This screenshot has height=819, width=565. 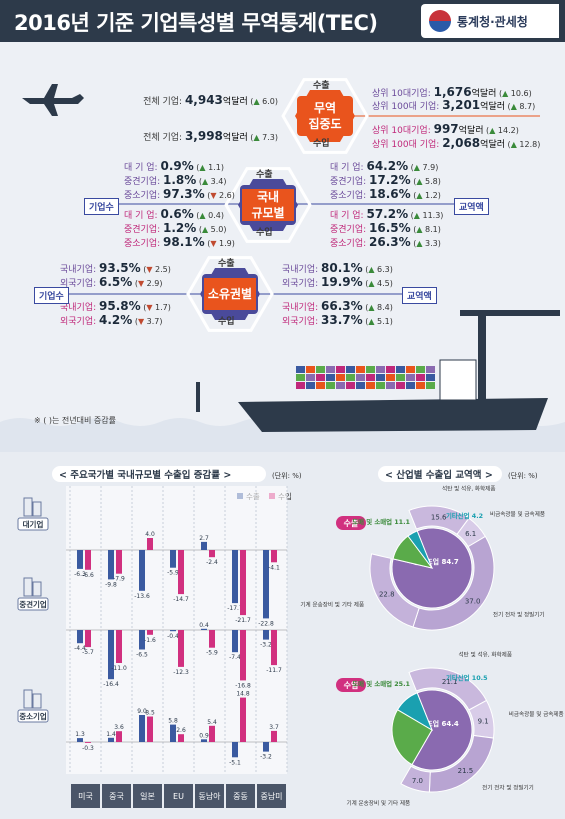 What do you see at coordinates (115, 269) in the screenshot?
I see `stat-own-count-export: 국내기업: 93.5% (▼ 2.5)` at bounding box center [115, 269].